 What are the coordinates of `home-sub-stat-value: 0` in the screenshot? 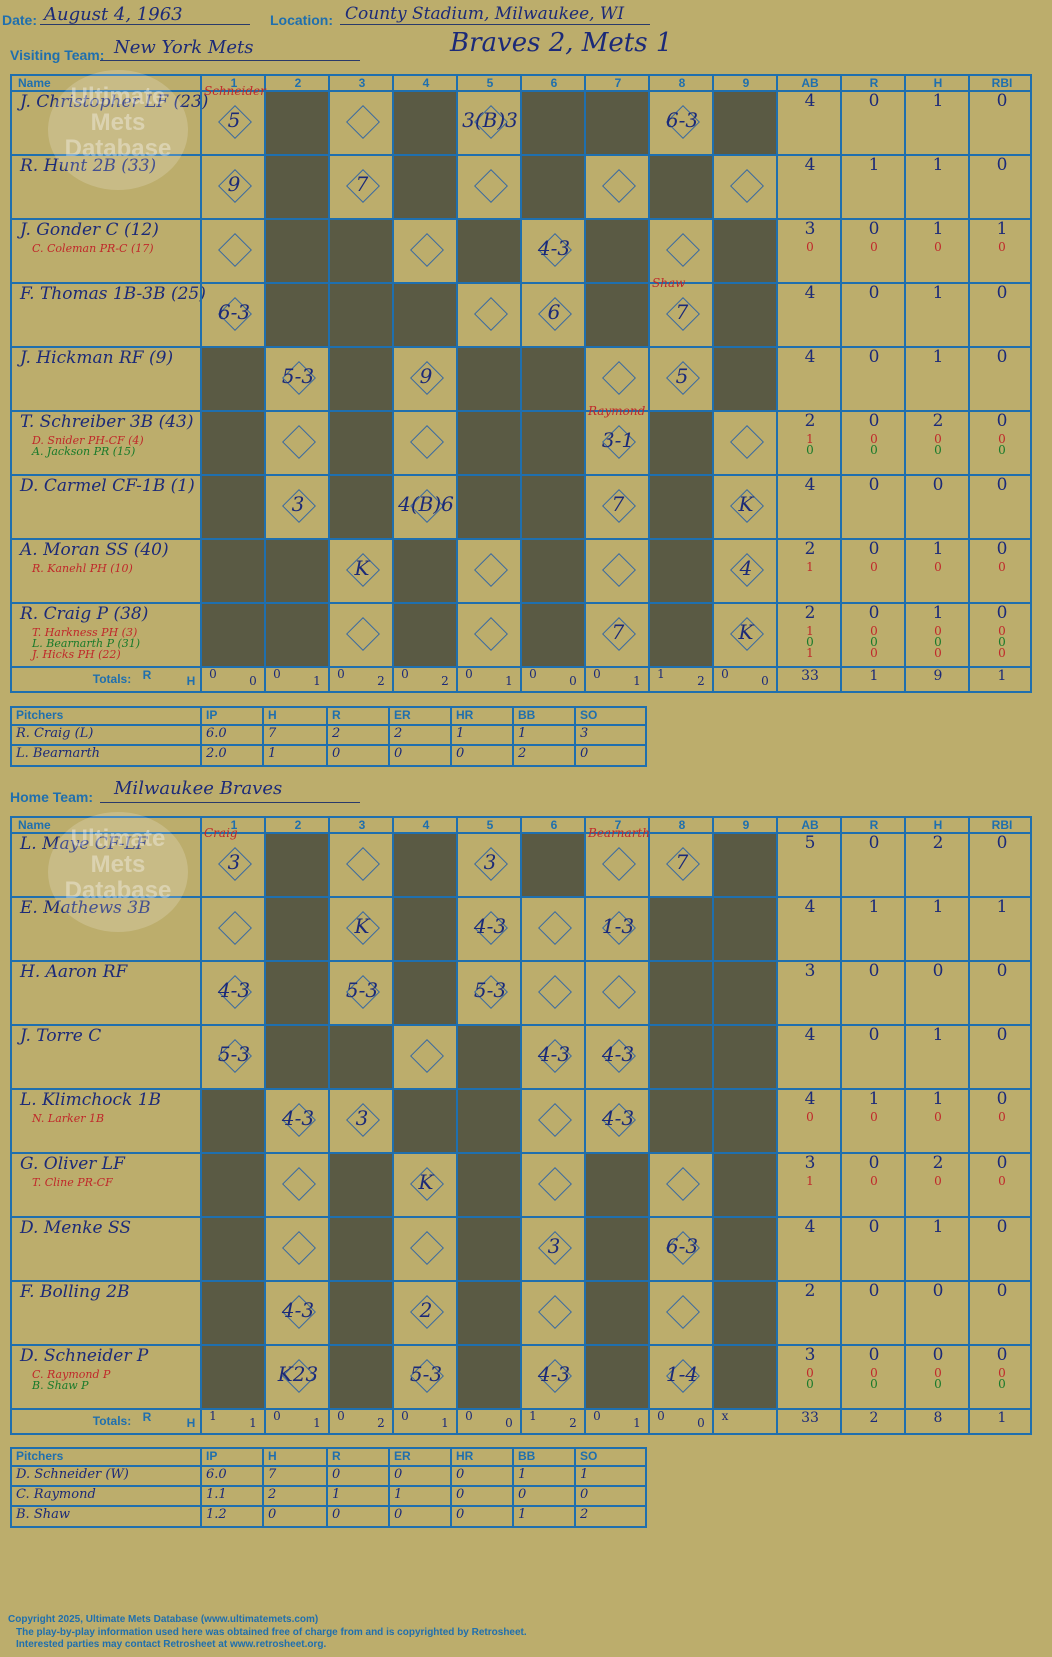 It's located at (1002, 1117).